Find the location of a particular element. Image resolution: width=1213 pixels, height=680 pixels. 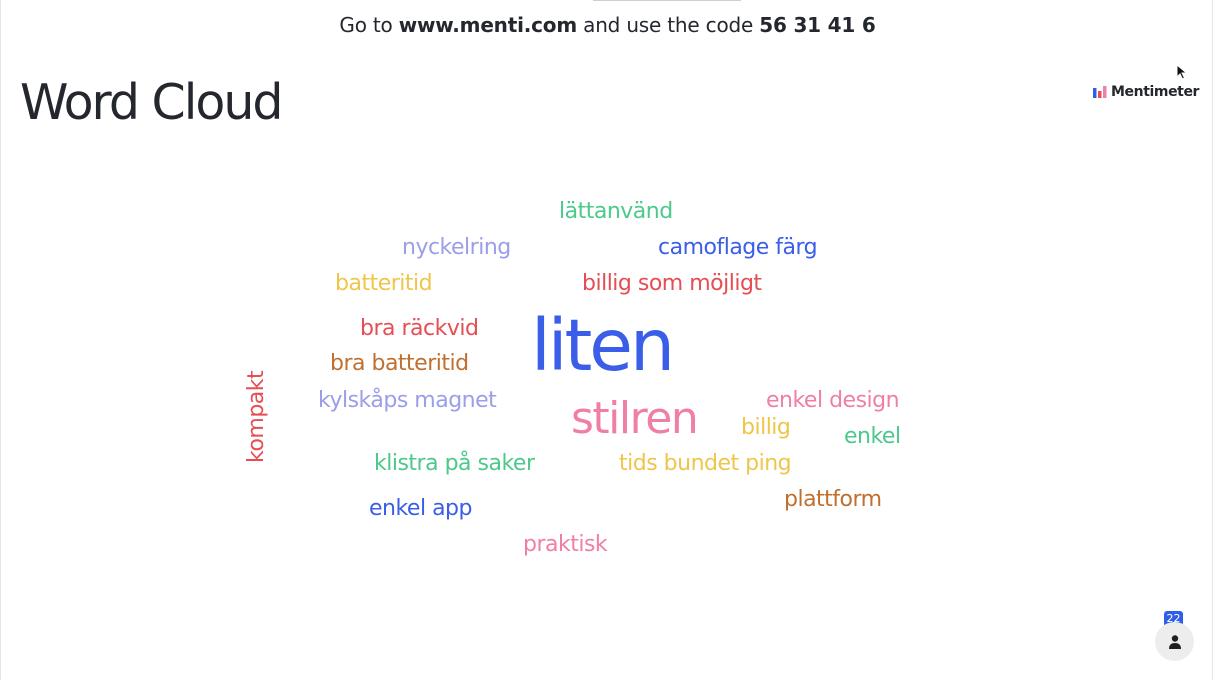

person-icon is located at coordinates (1174, 641).